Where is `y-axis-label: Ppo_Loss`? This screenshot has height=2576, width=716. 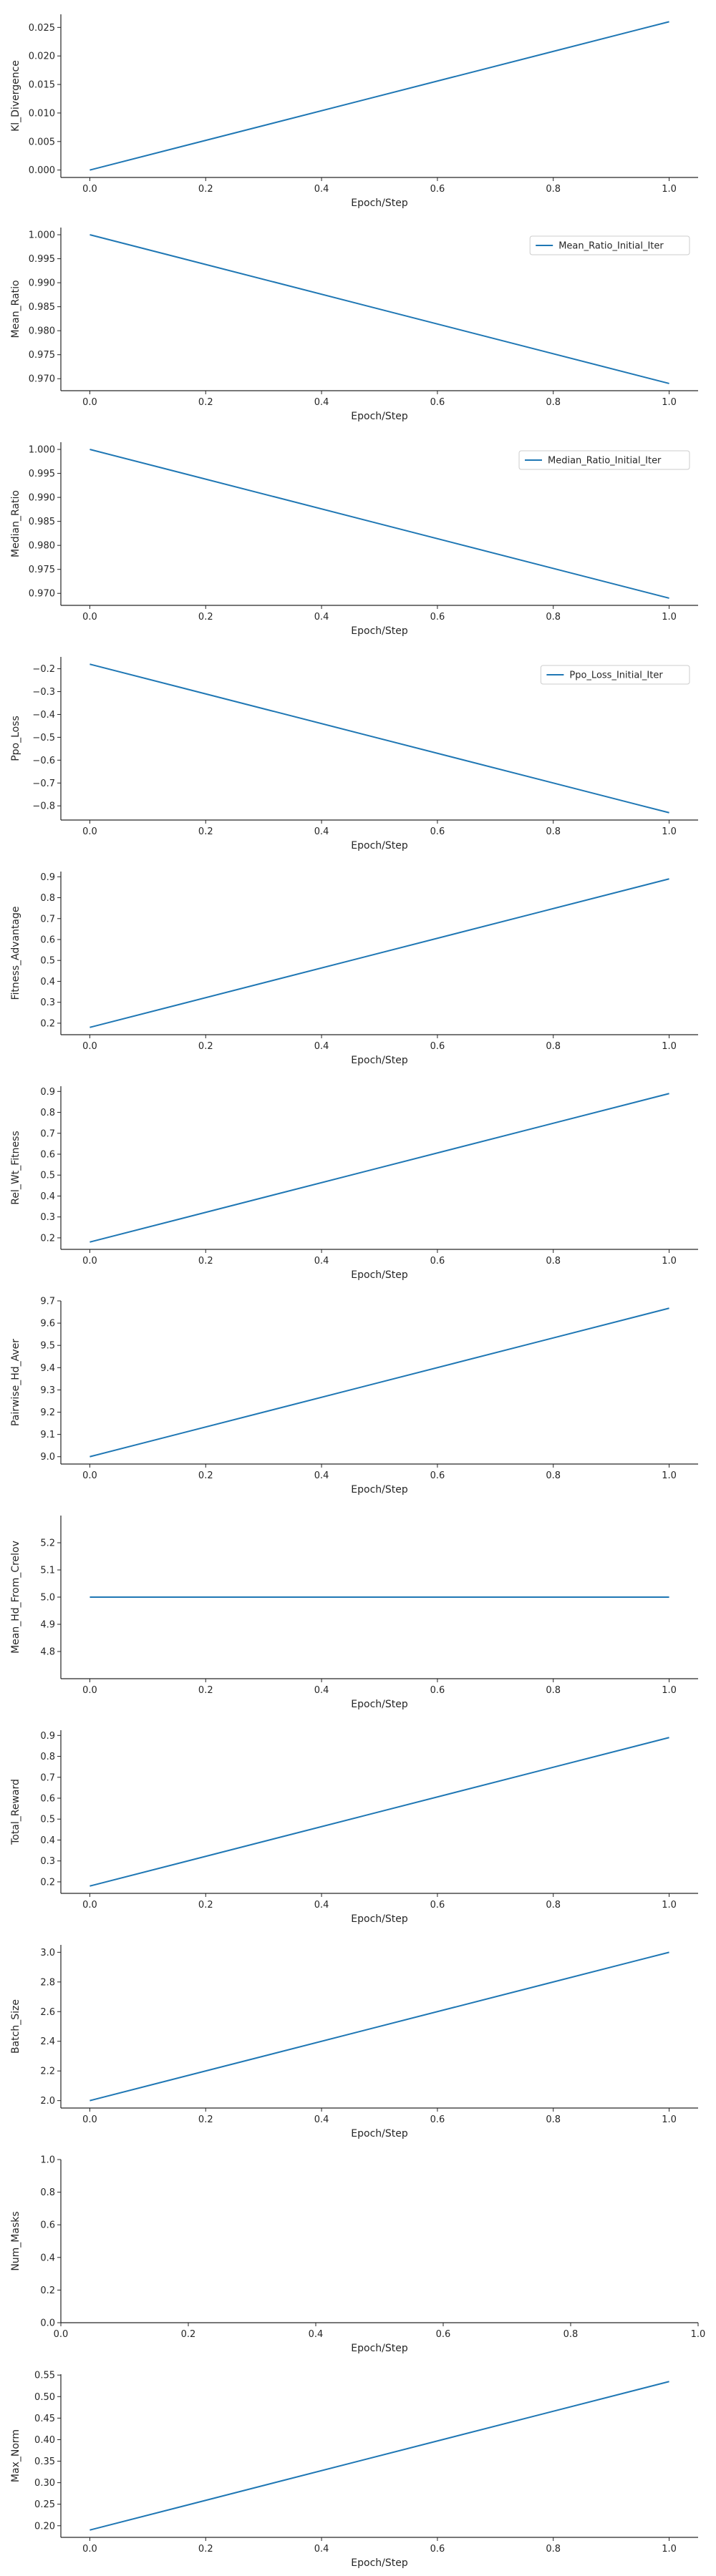
y-axis-label: Ppo_Loss is located at coordinates (15, 738).